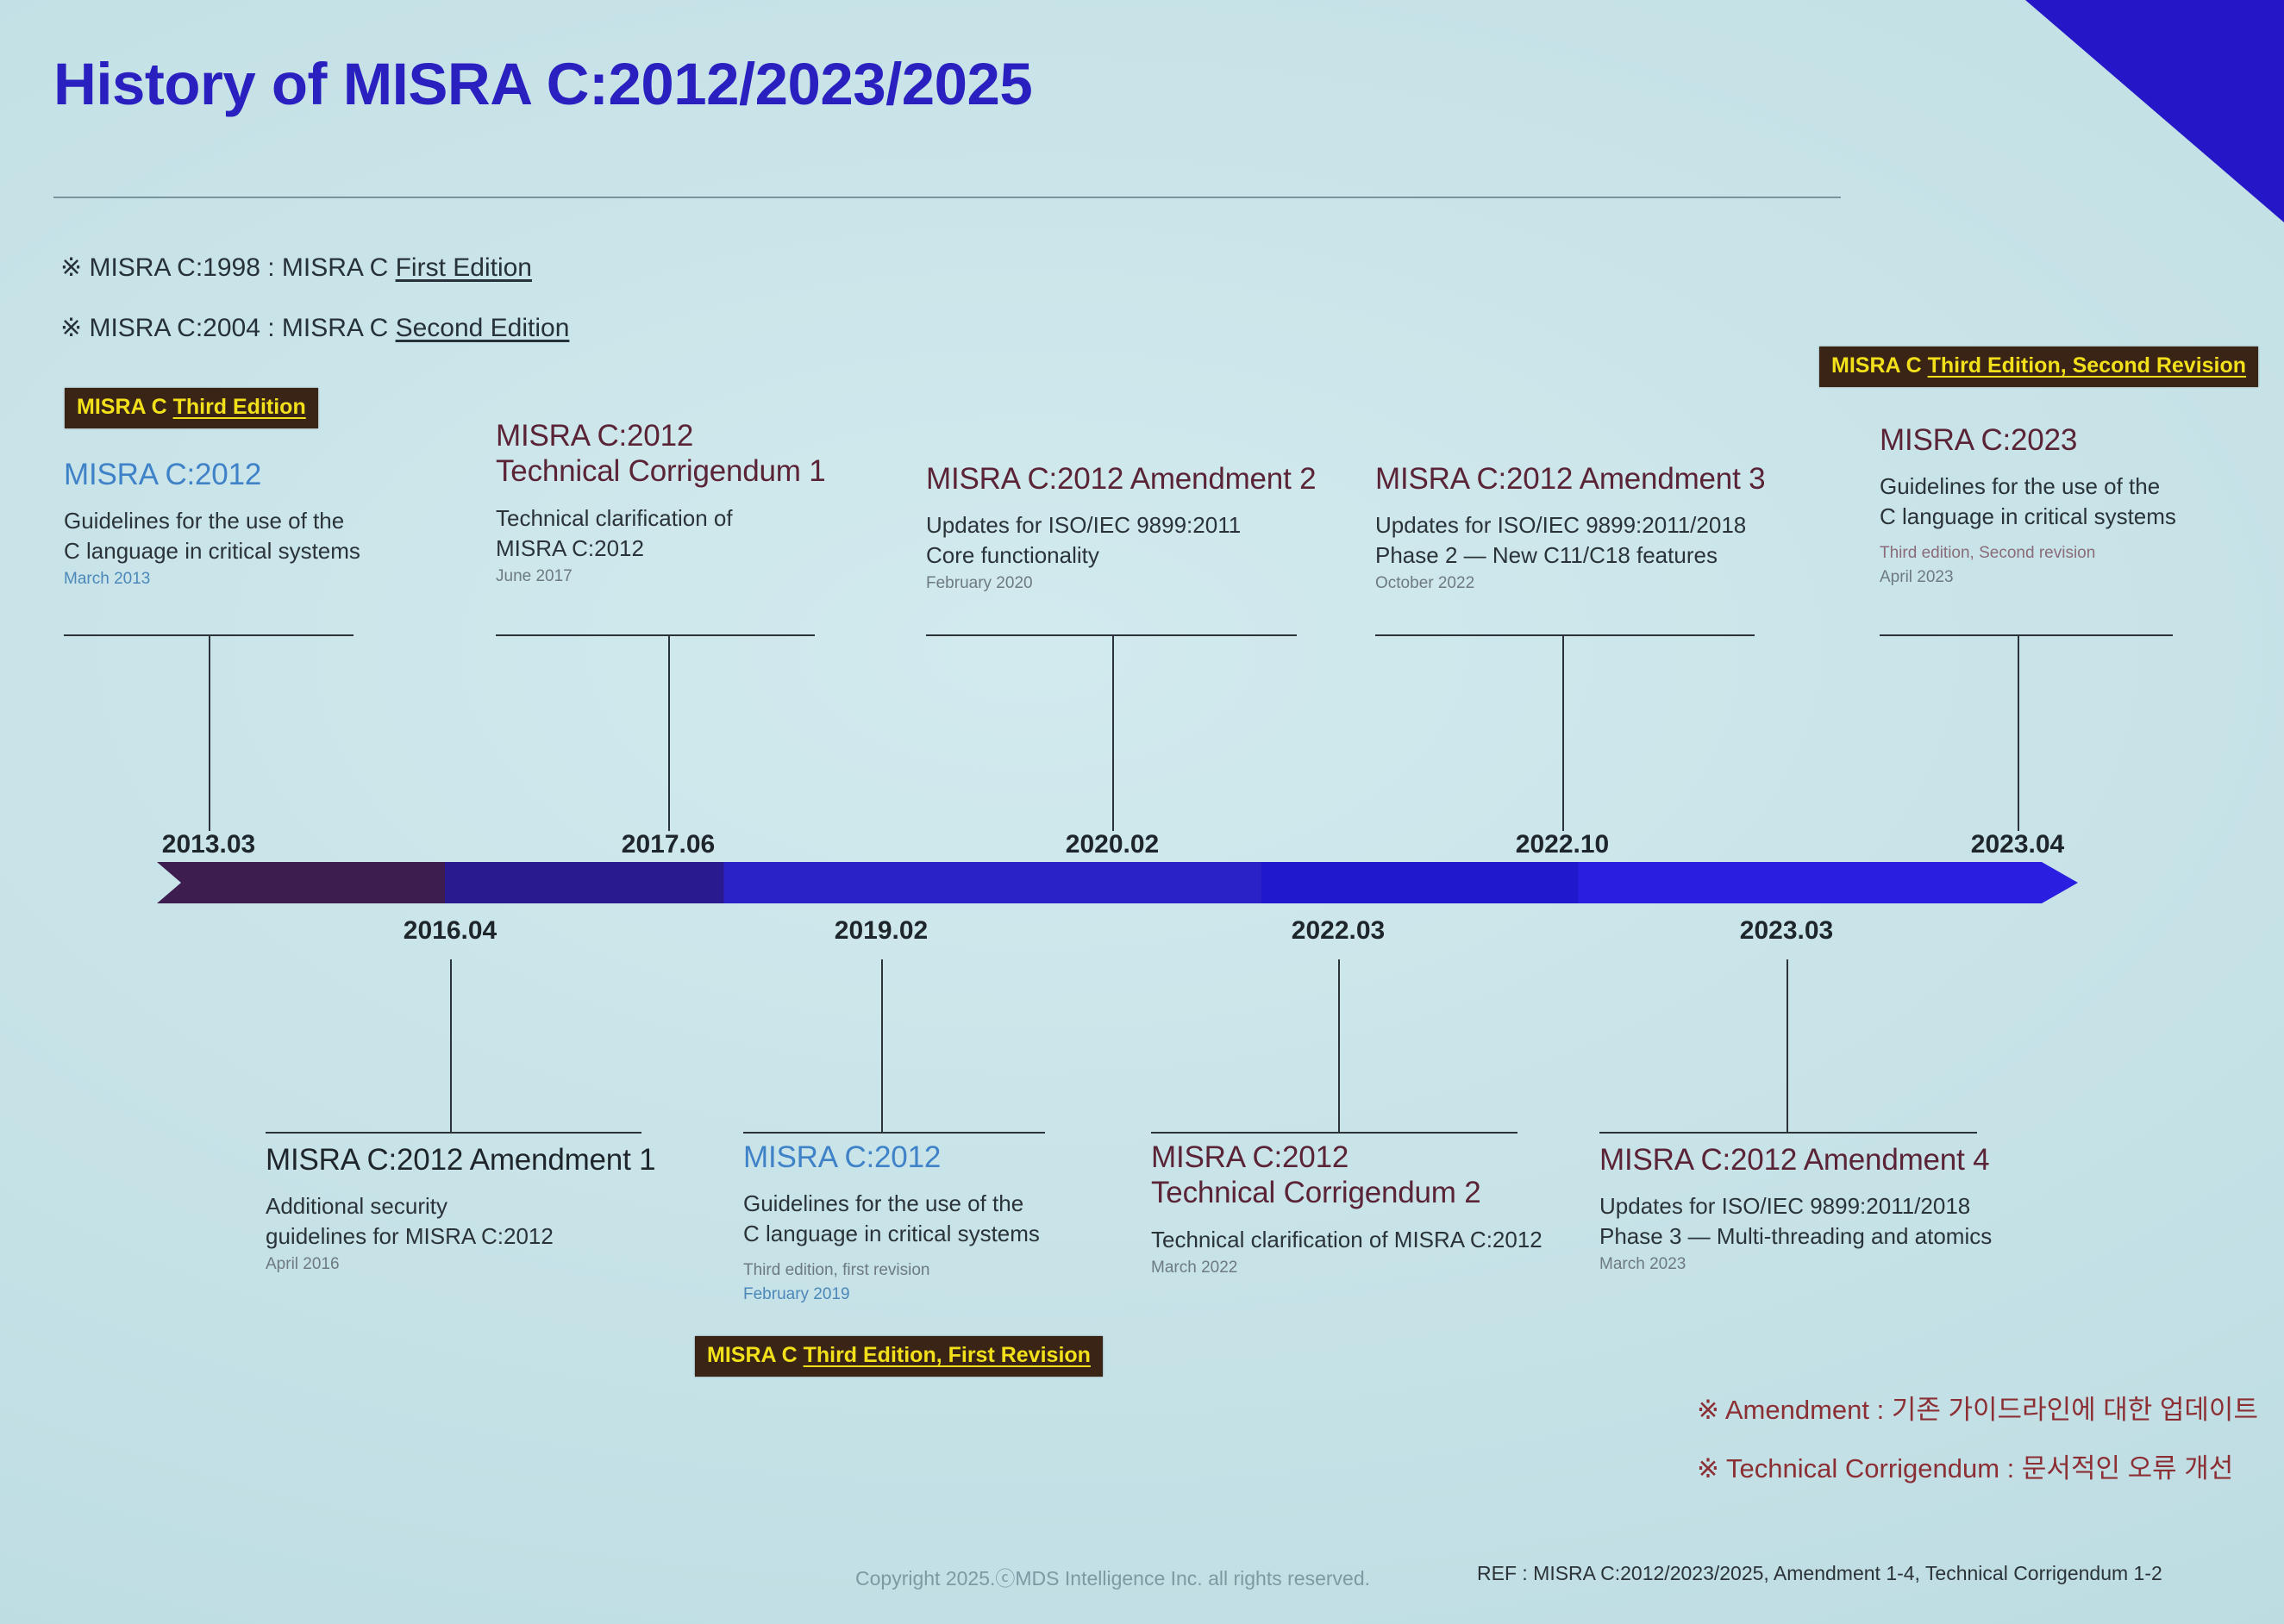 The width and height of the screenshot is (2284, 1624). What do you see at coordinates (661, 471) in the screenshot?
I see `card-title-line2: Technical Corrigendum 1` at bounding box center [661, 471].